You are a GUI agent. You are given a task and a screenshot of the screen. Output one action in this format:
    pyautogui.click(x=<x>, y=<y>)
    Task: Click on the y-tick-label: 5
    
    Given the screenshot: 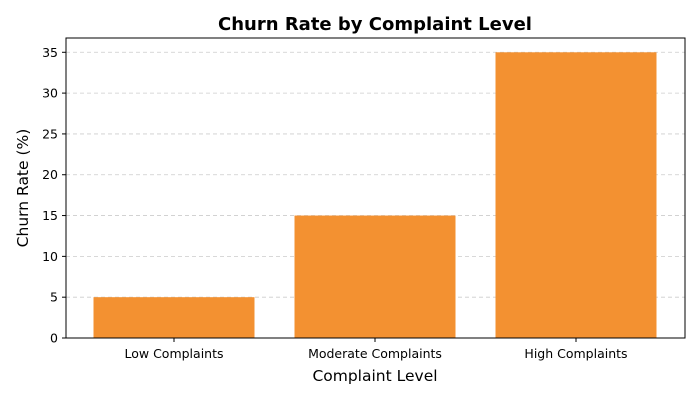 What is the action you would take?
    pyautogui.click(x=54, y=297)
    